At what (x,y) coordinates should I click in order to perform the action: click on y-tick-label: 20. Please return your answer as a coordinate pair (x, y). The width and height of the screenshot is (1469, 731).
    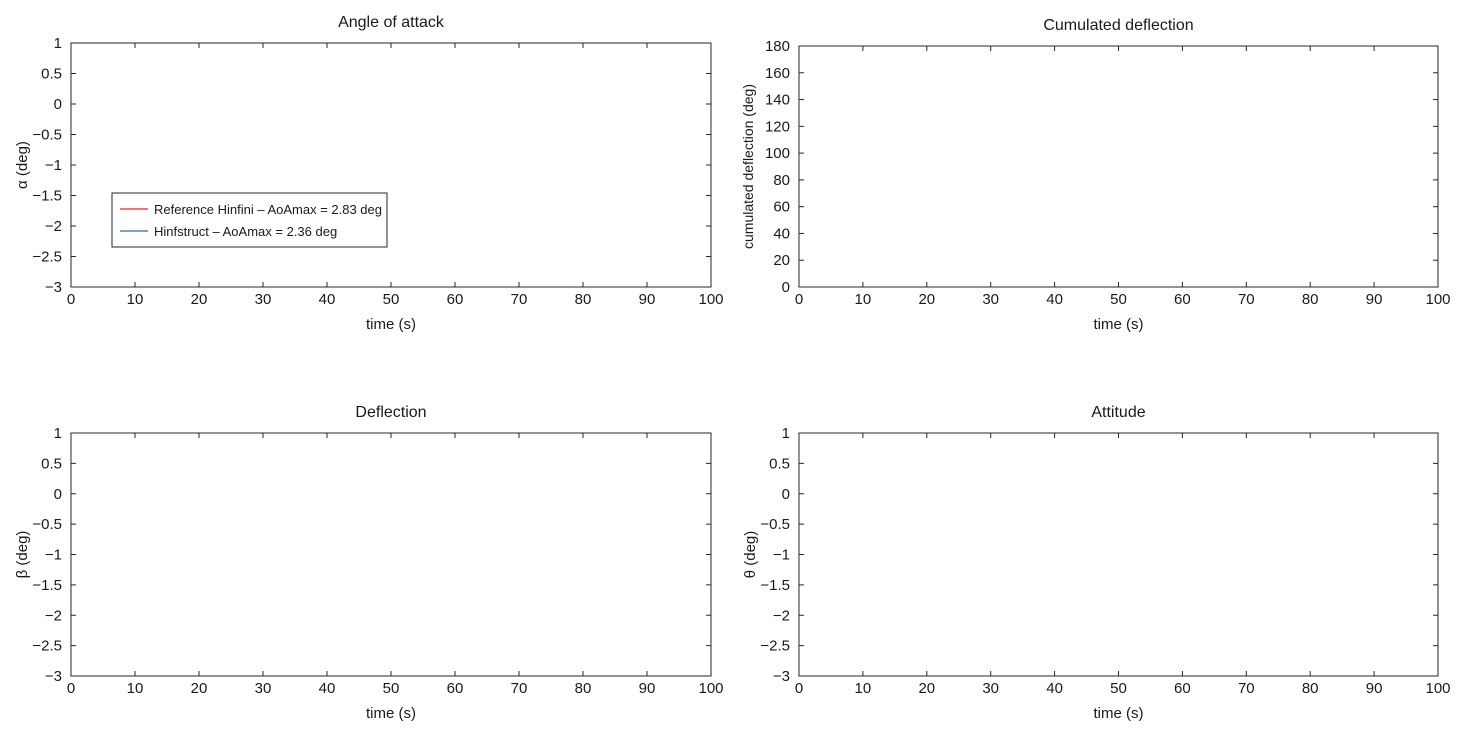
    Looking at the image, I should click on (781, 260).